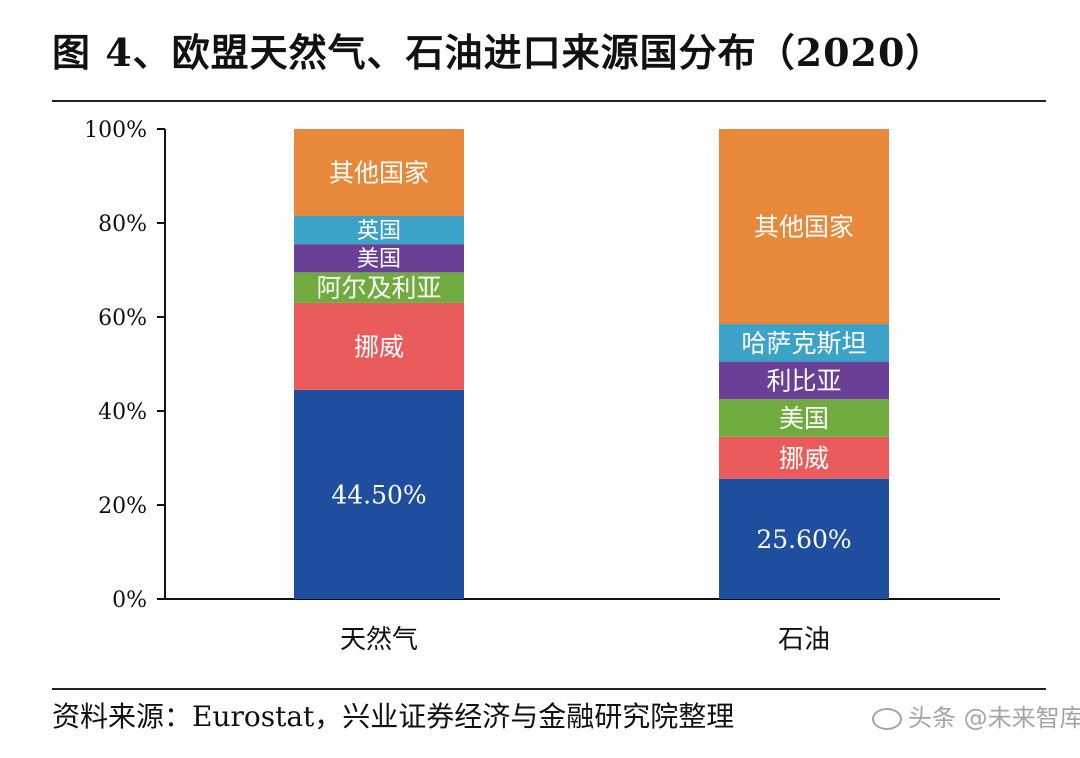  Describe the element at coordinates (379, 640) in the screenshot. I see `category-label: 天然气` at that location.